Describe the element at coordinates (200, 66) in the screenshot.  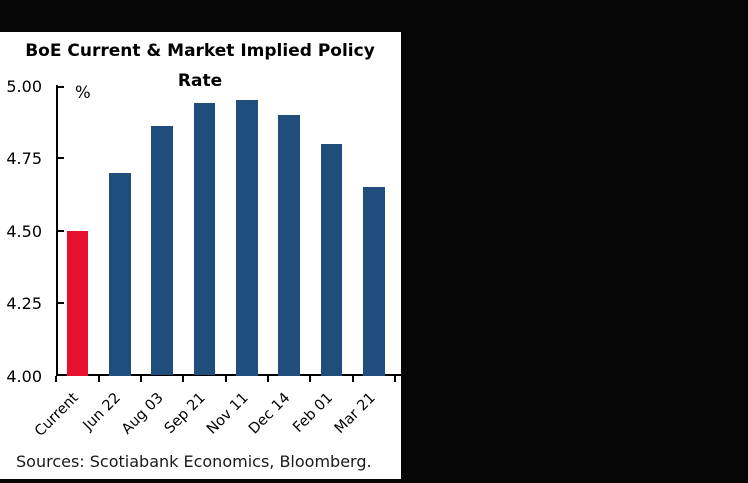
I see `chart-title: BoE Current & Market Implied Policy Rate` at that location.